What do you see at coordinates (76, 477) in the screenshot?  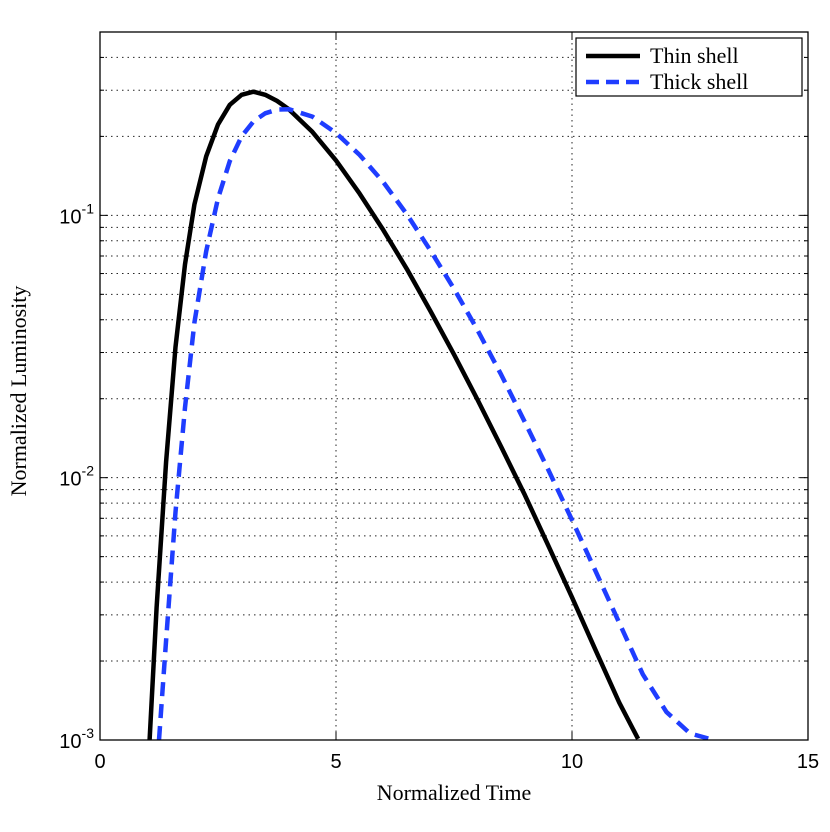 I see `y-tick-label: 10⁻²` at bounding box center [76, 477].